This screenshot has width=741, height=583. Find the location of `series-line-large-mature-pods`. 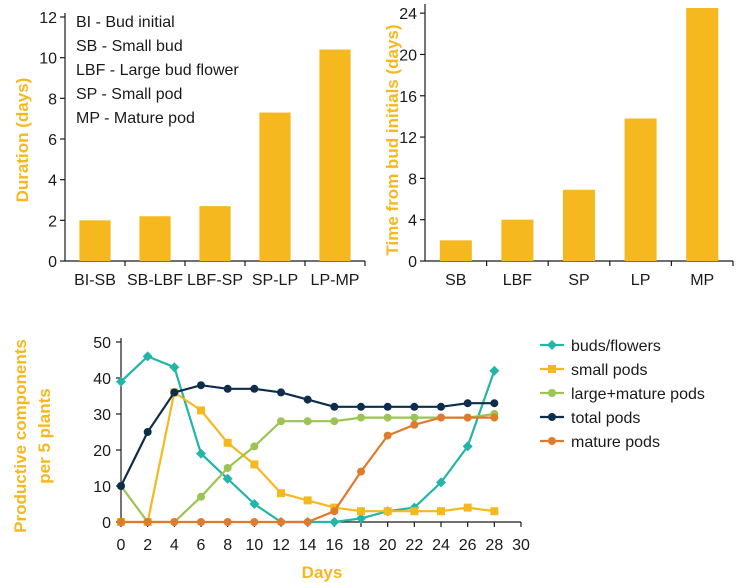

series-line-large-mature-pods is located at coordinates (307, 468).